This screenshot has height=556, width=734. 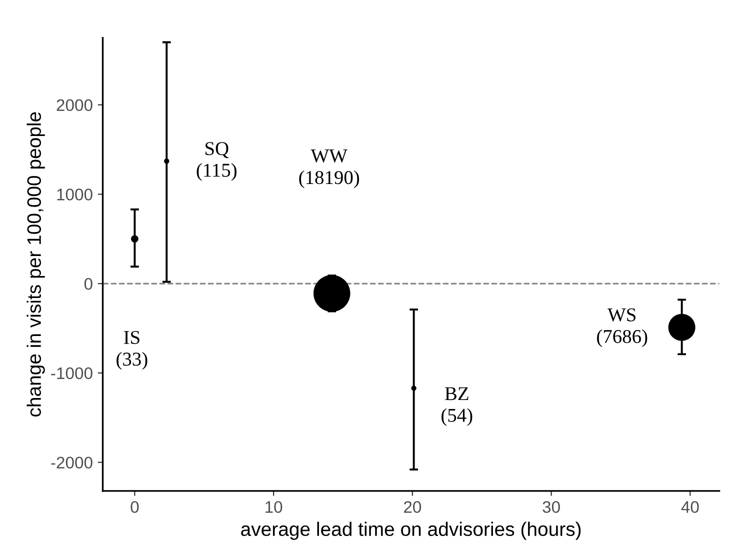 I want to click on y-tick-label: -2000, so click(x=71, y=462).